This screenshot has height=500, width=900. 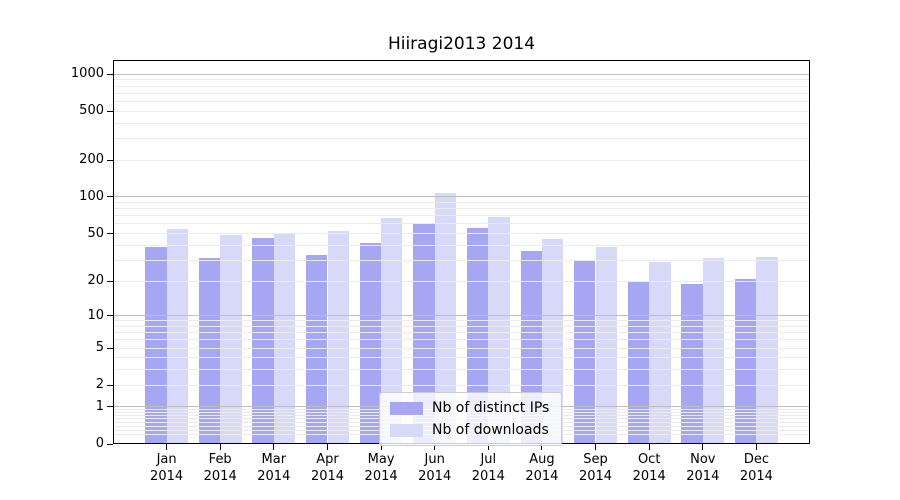 What do you see at coordinates (703, 459) in the screenshot?
I see `x-tick-label-month: Nov` at bounding box center [703, 459].